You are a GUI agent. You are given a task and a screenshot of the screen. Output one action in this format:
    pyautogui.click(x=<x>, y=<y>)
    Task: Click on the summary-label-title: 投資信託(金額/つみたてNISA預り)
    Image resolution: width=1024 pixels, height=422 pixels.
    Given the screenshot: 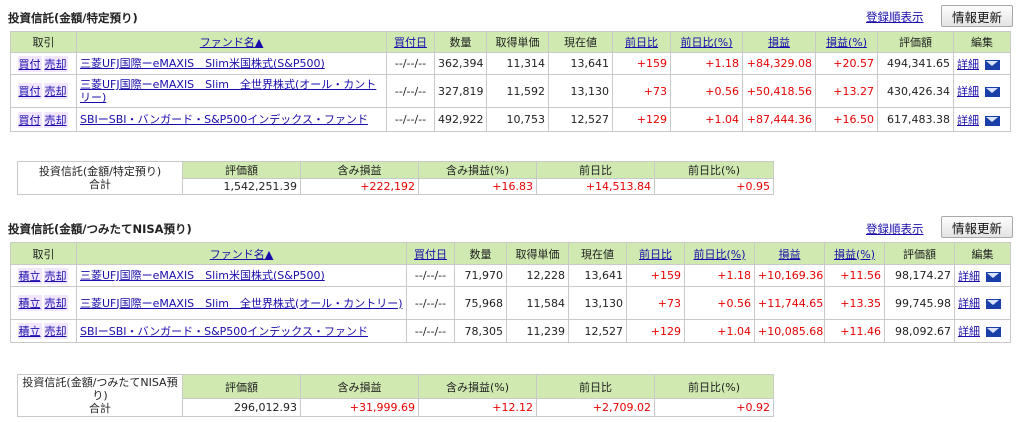 What is the action you would take?
    pyautogui.click(x=100, y=389)
    